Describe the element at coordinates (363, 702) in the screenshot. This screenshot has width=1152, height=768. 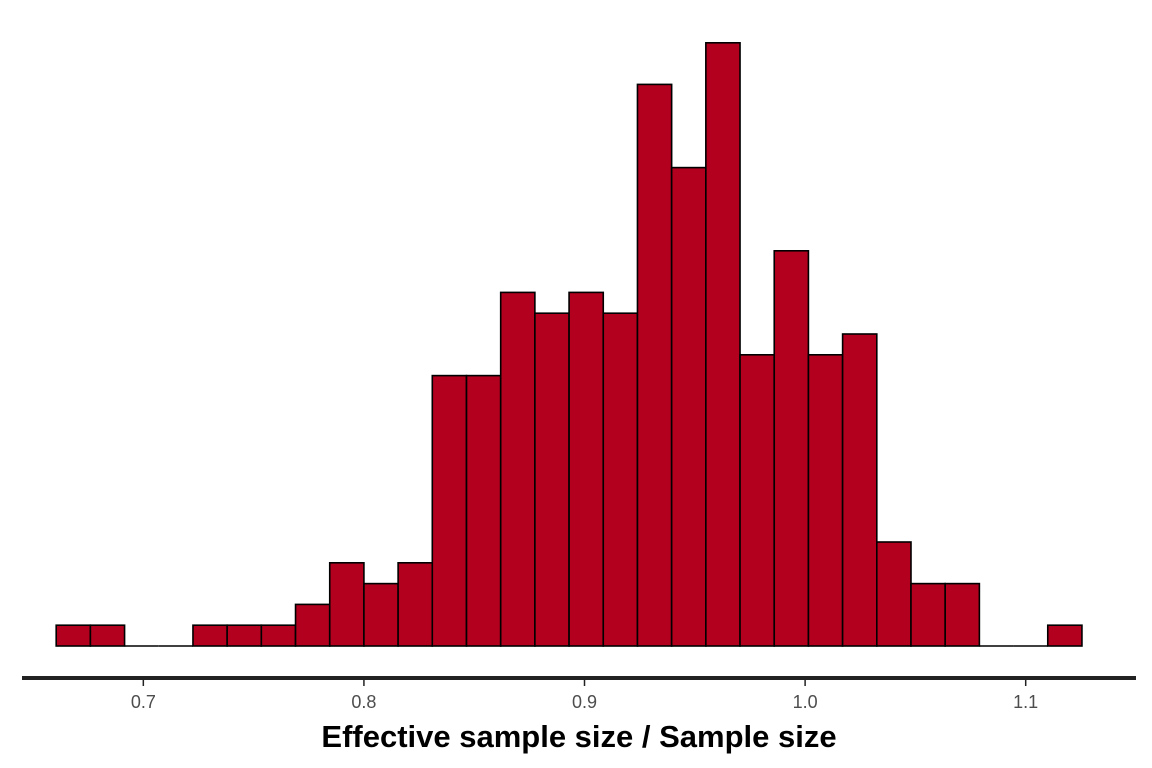
I see `x-tick-label: 0.8` at that location.